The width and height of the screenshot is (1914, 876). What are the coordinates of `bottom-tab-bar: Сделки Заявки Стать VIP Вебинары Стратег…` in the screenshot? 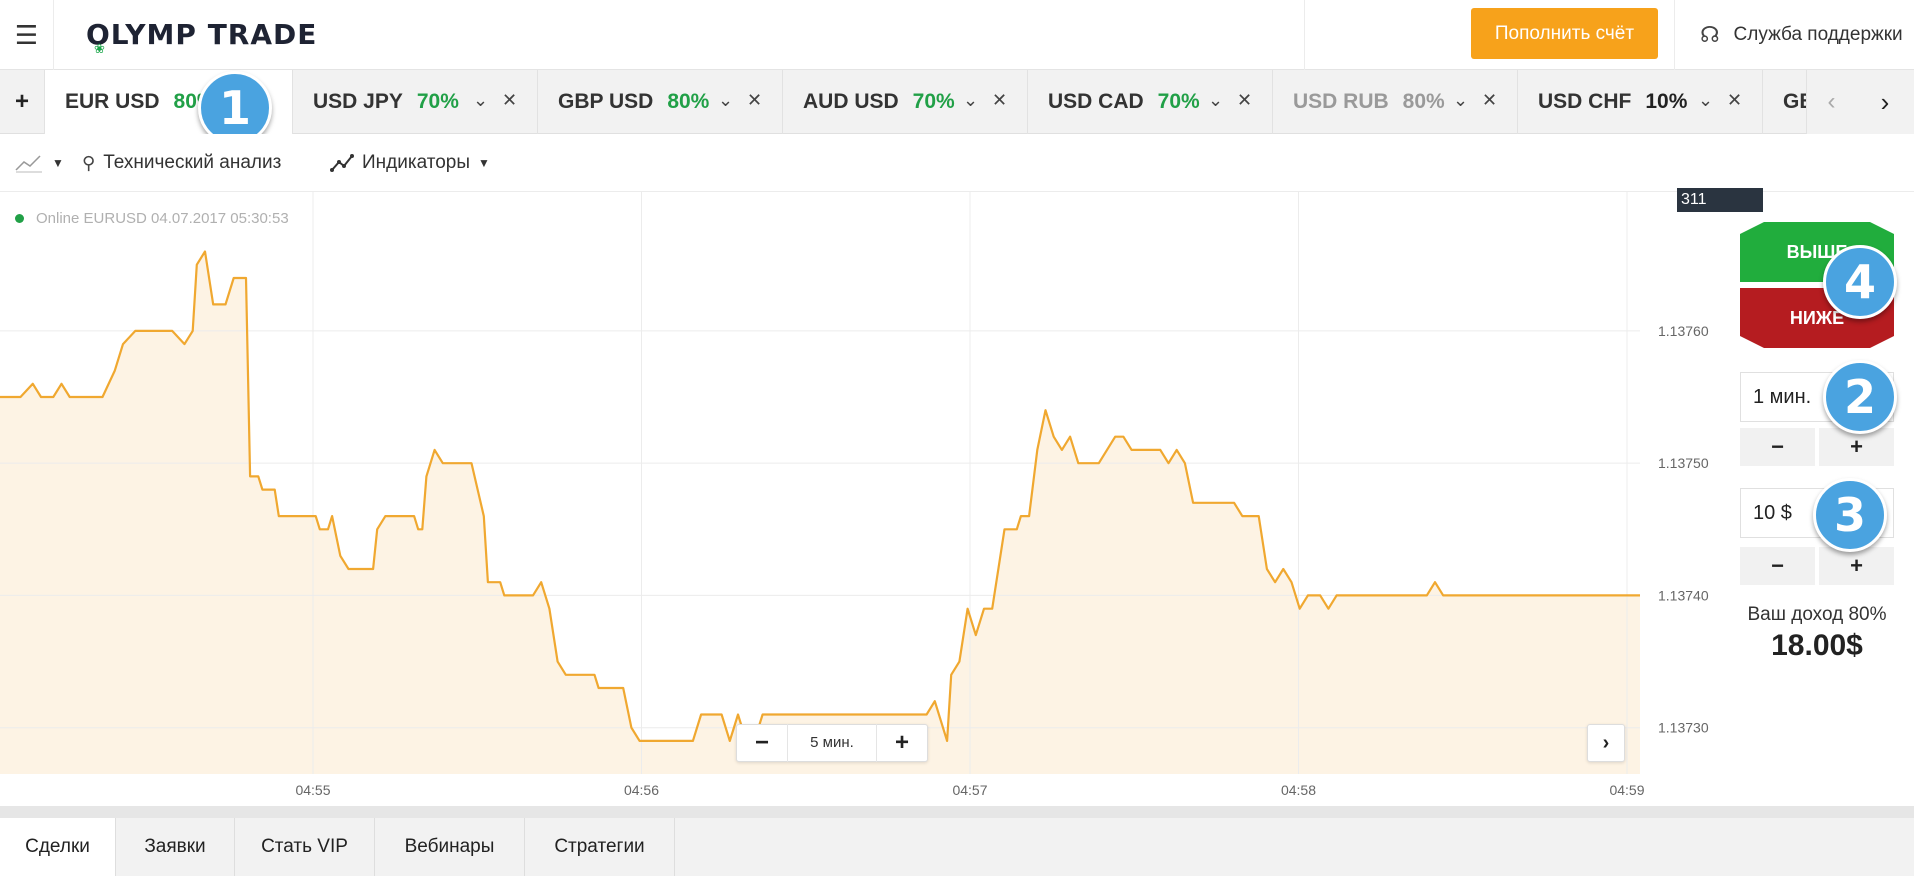 It's located at (957, 847).